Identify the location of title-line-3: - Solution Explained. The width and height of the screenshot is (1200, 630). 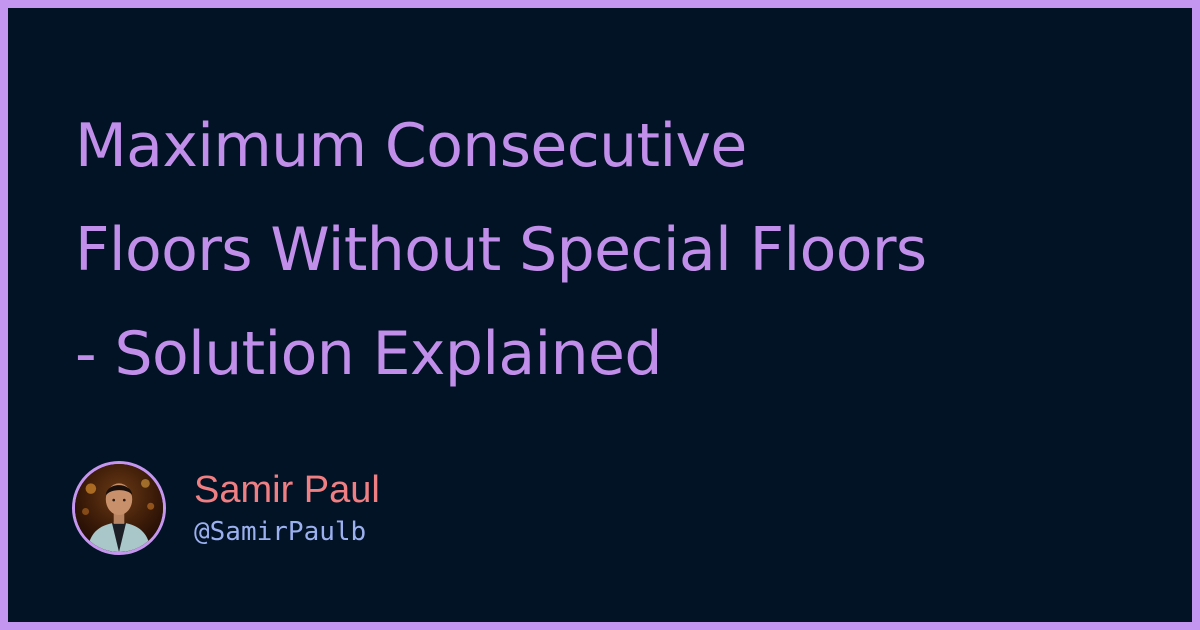
(368, 354).